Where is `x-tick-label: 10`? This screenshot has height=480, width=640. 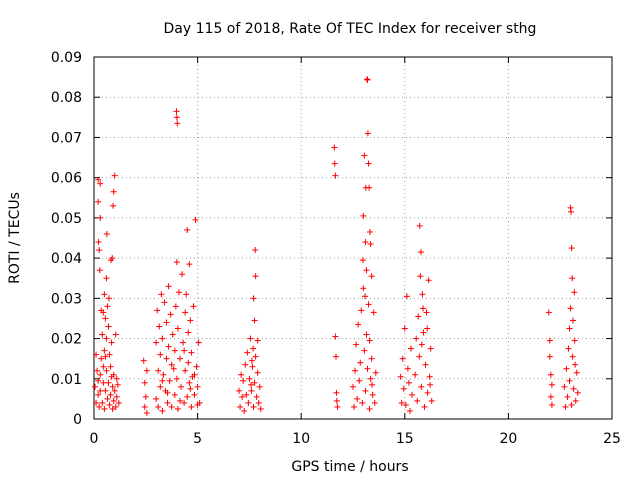
x-tick-label: 10 is located at coordinates (301, 439).